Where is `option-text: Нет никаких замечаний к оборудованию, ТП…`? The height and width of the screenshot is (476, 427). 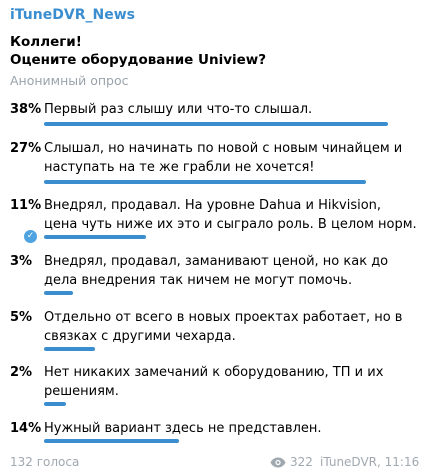 option-text: Нет никаких замечаний к оборудованию, ТП… is located at coordinates (214, 382).